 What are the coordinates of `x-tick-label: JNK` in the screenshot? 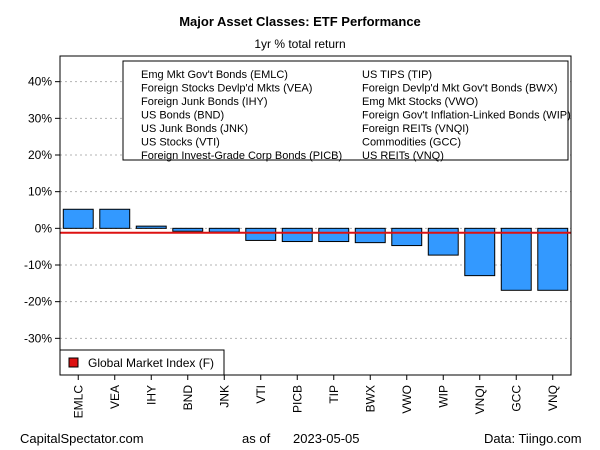 It's located at (224, 396).